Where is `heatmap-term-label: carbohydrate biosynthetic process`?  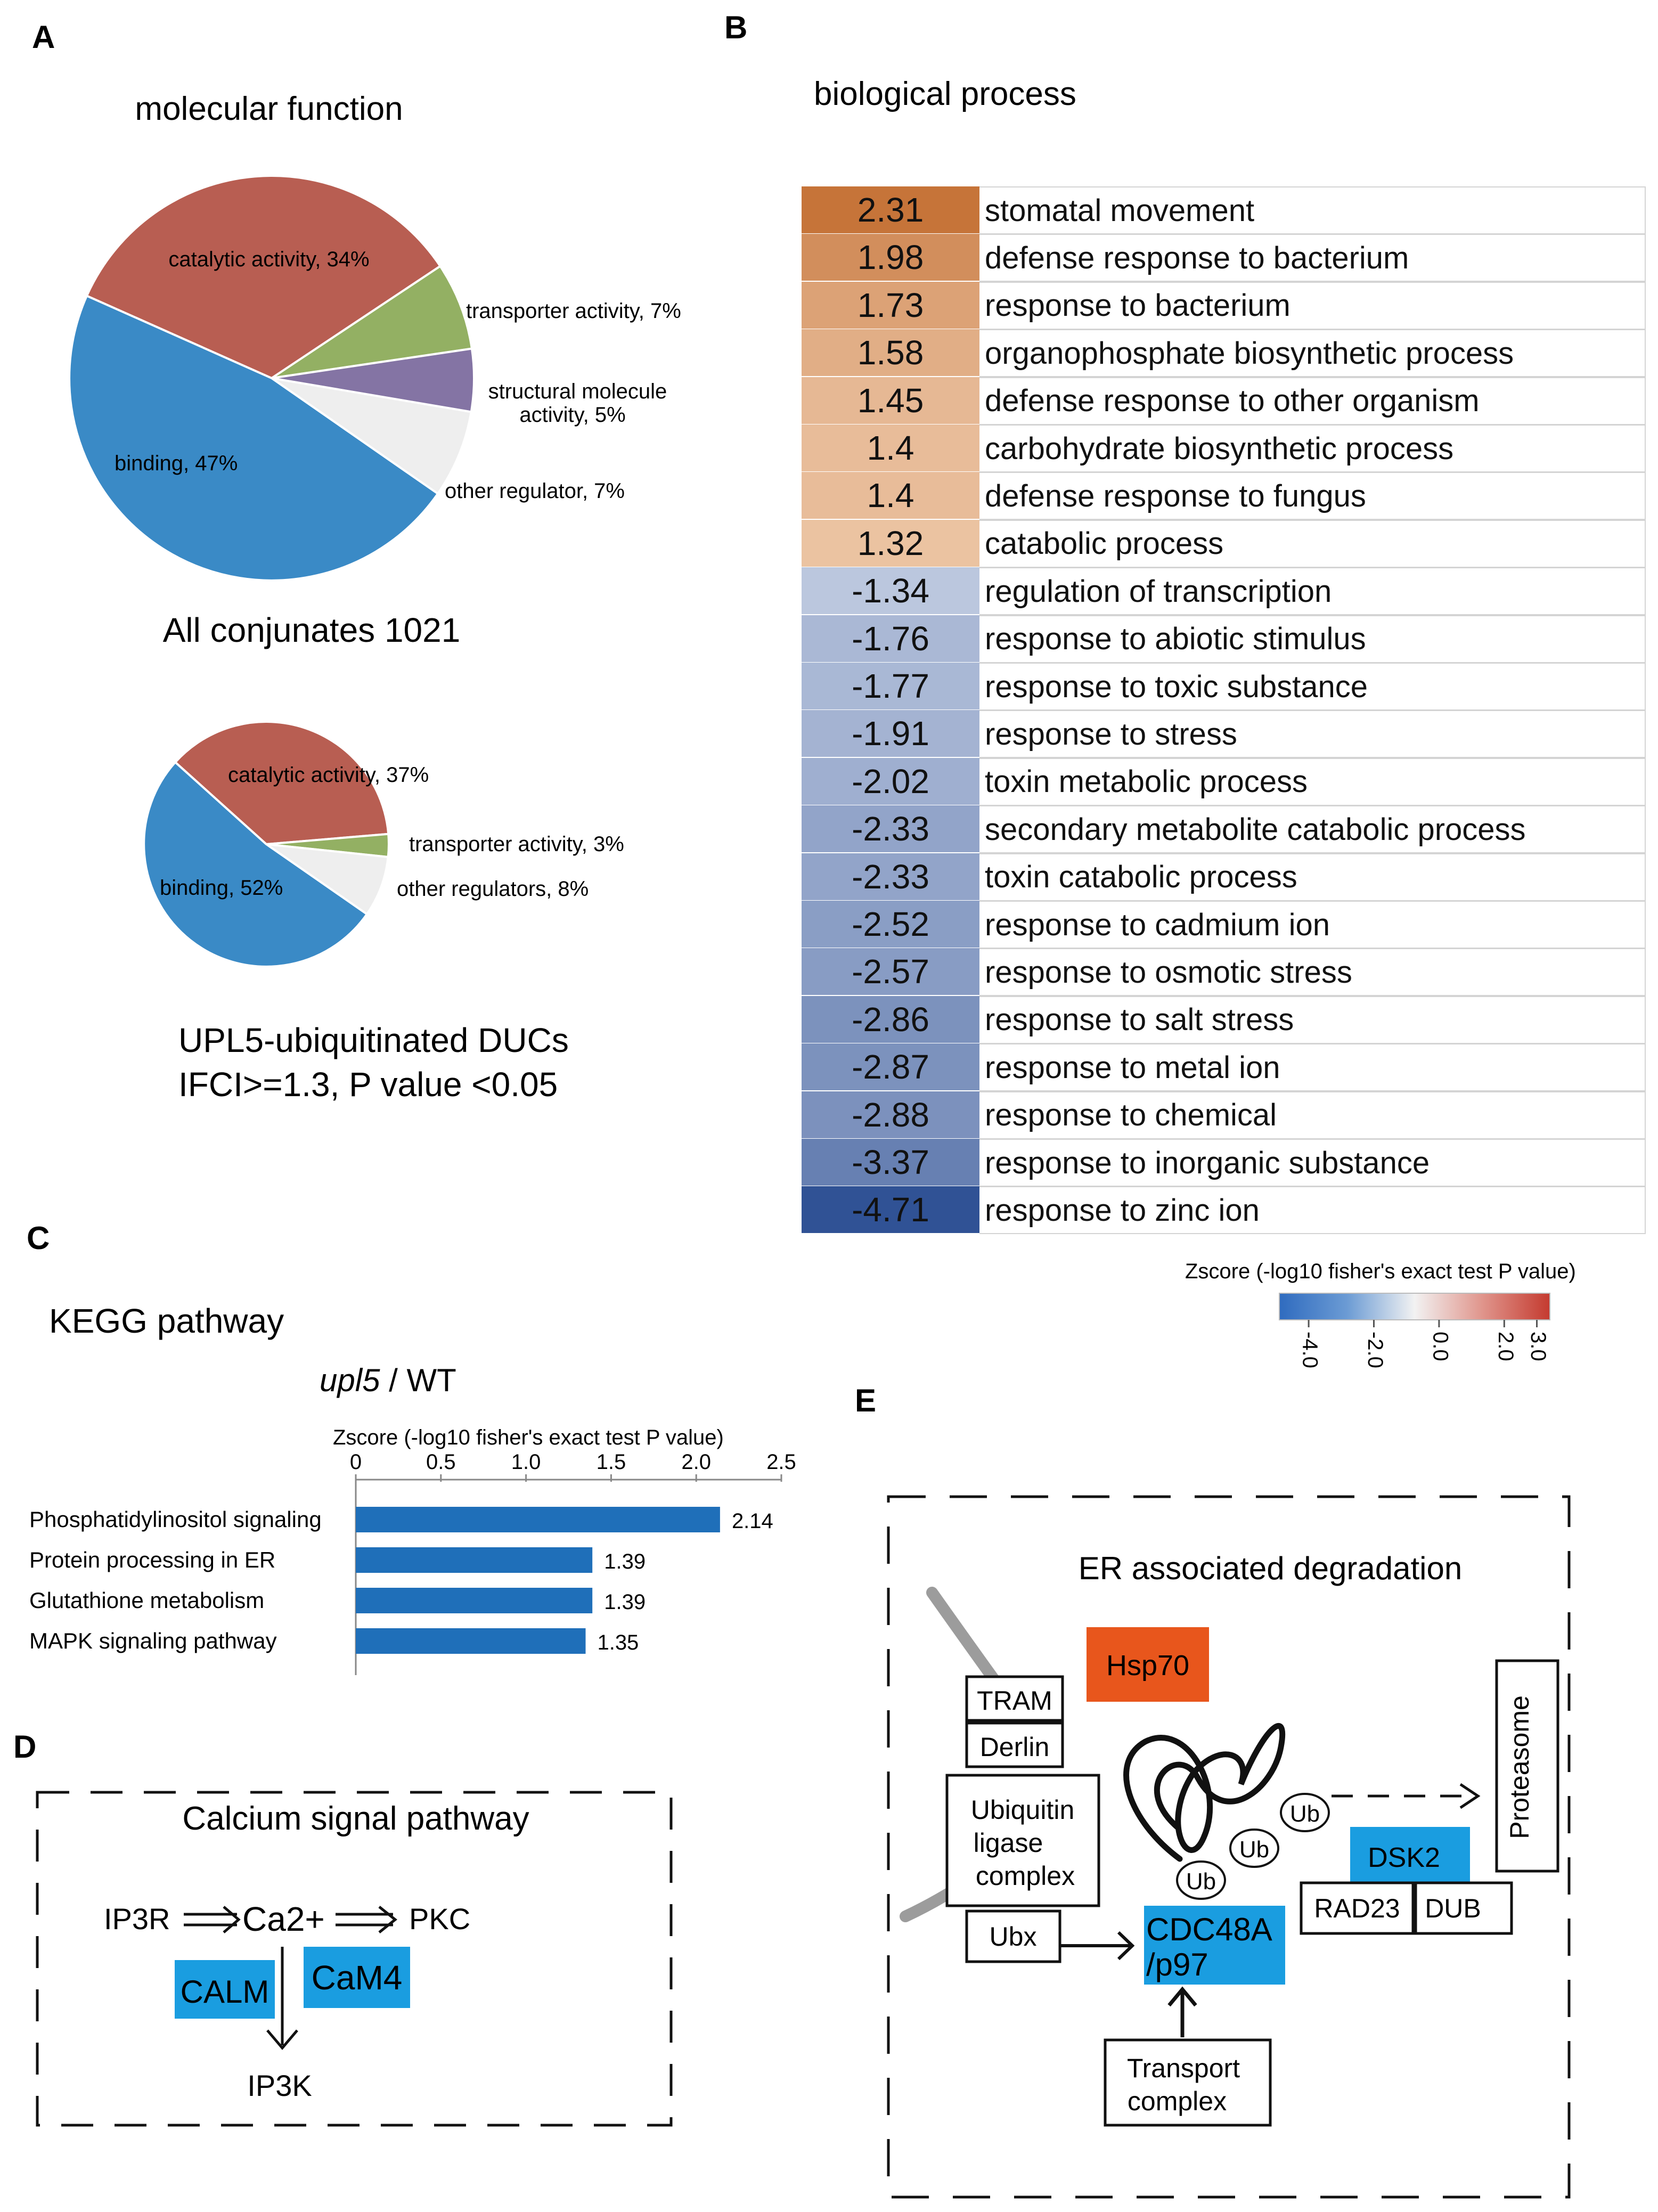
heatmap-term-label: carbohydrate biosynthetic process is located at coordinates (1312, 448).